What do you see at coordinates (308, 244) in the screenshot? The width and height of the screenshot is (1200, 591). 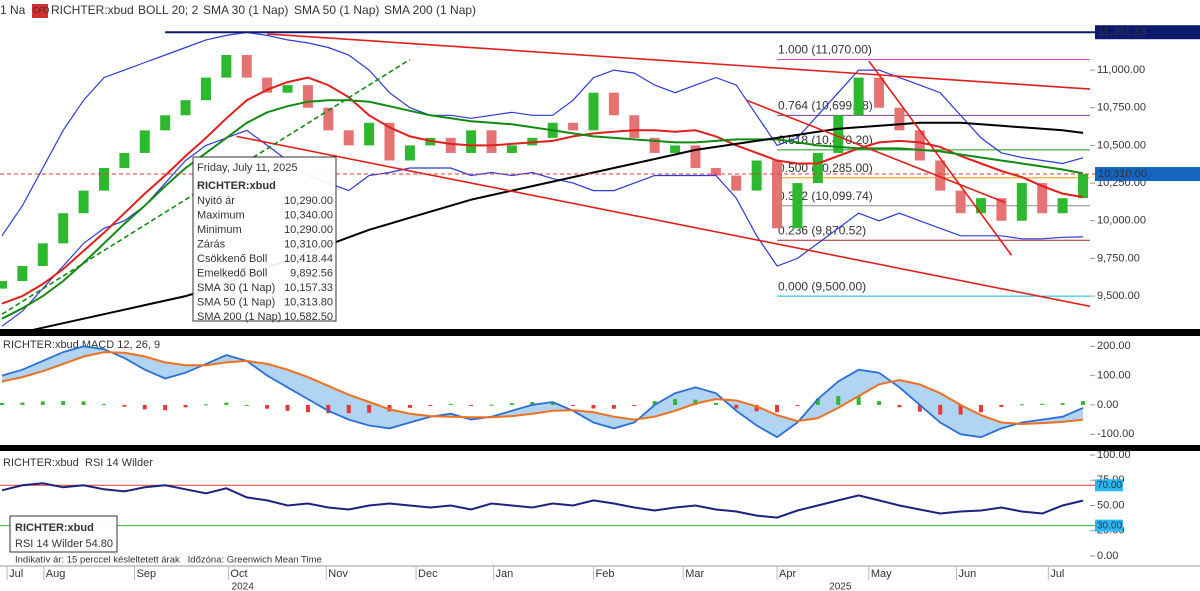 I see `tooltip-row-value: 10,310.00` at bounding box center [308, 244].